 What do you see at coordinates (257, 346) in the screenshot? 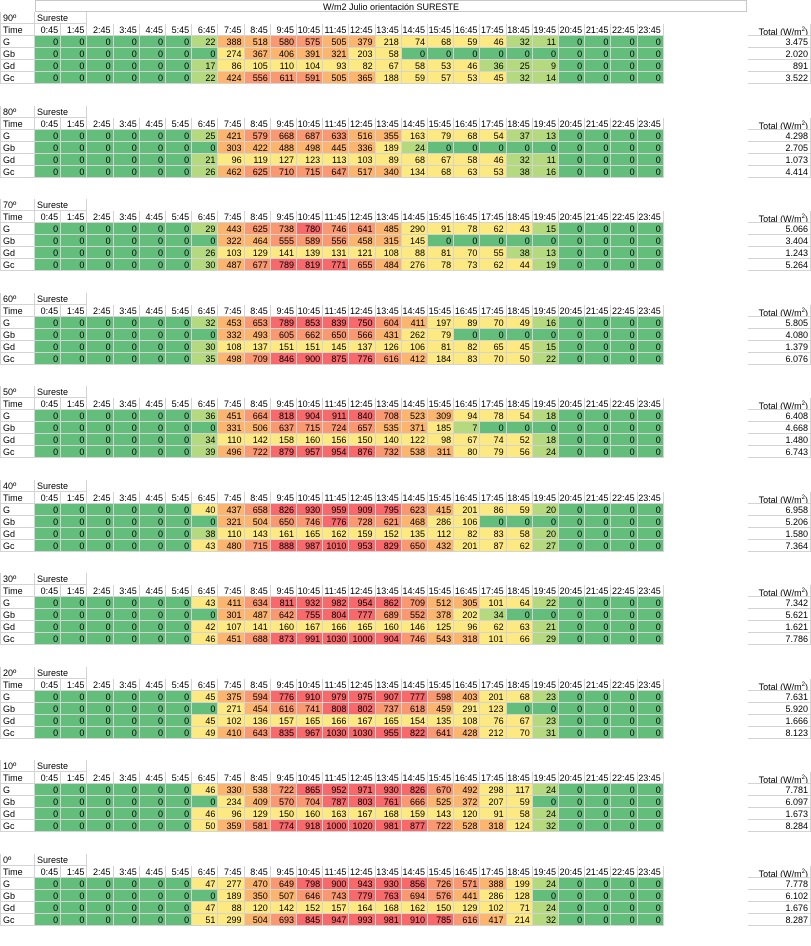
I see `value-cell: 137` at bounding box center [257, 346].